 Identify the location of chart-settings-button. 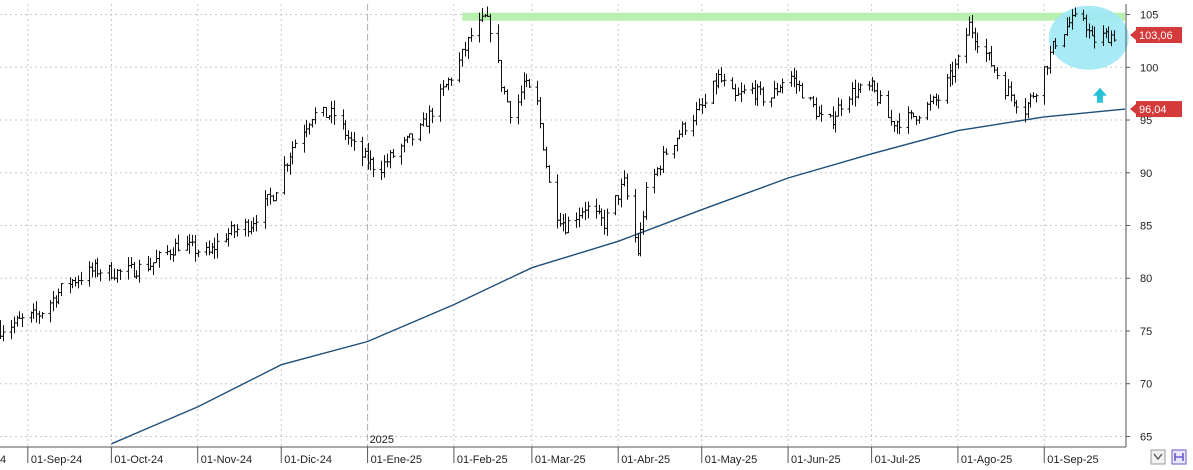
(1179, 457).